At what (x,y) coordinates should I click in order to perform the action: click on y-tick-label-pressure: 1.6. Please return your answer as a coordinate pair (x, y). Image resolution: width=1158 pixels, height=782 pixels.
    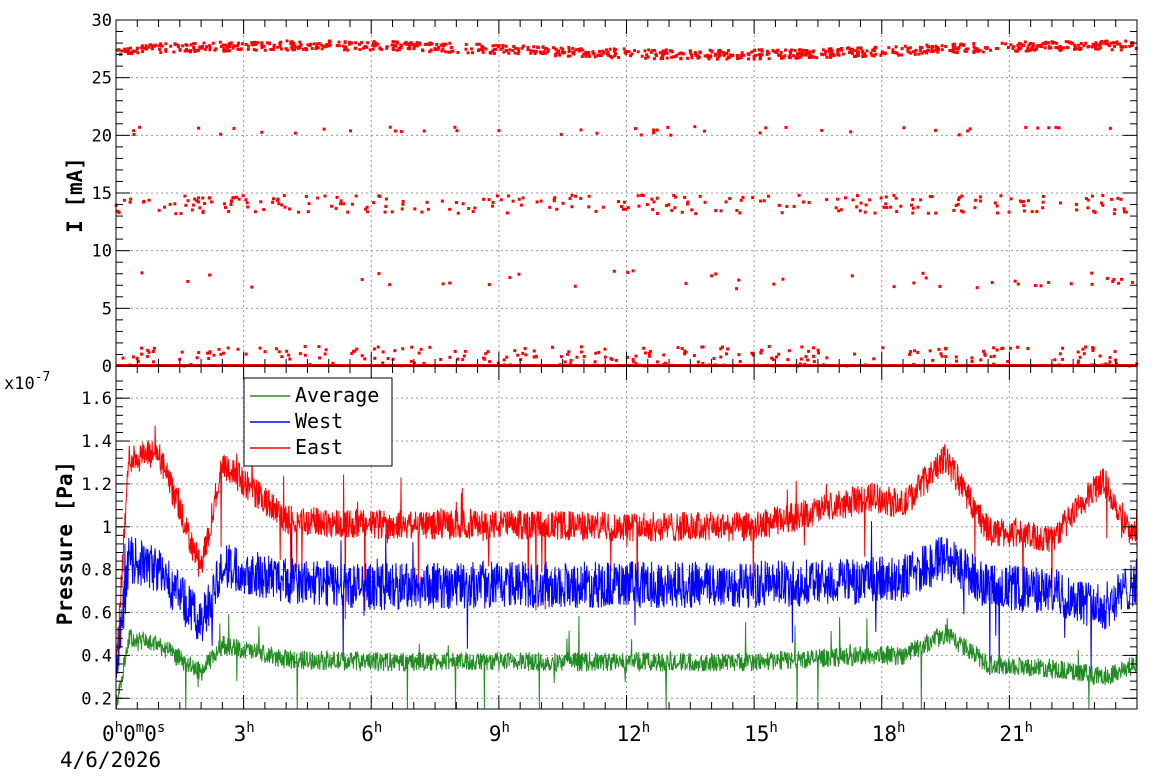
    Looking at the image, I should click on (96, 399).